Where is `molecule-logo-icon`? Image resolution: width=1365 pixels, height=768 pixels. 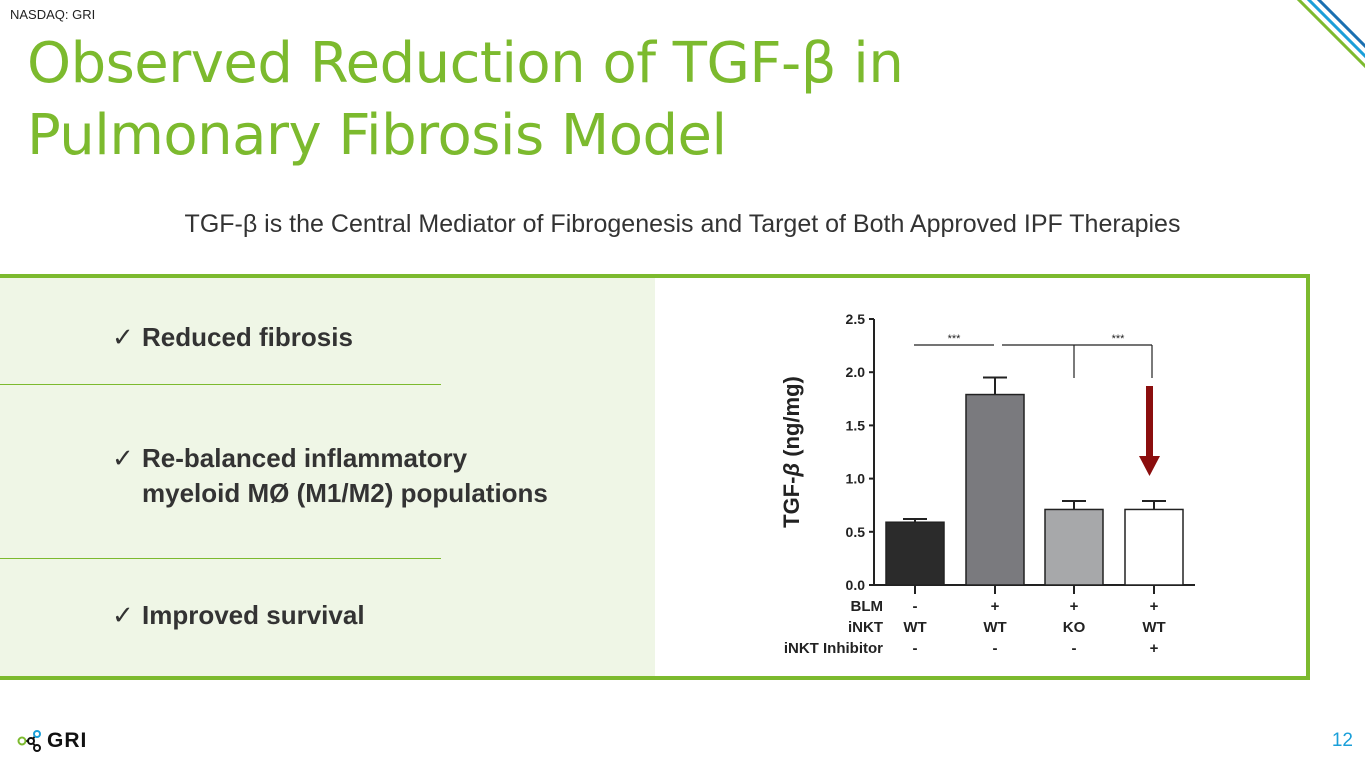
molecule-logo-icon is located at coordinates (29, 741).